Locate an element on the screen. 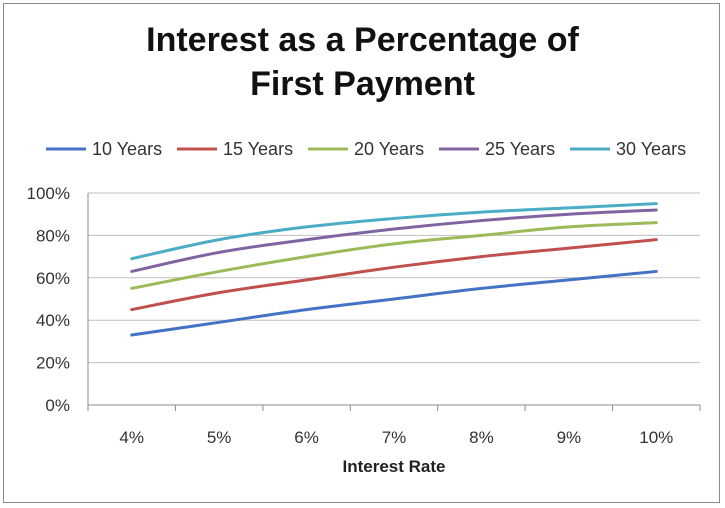  x-tick-label: 8% is located at coordinates (481, 437).